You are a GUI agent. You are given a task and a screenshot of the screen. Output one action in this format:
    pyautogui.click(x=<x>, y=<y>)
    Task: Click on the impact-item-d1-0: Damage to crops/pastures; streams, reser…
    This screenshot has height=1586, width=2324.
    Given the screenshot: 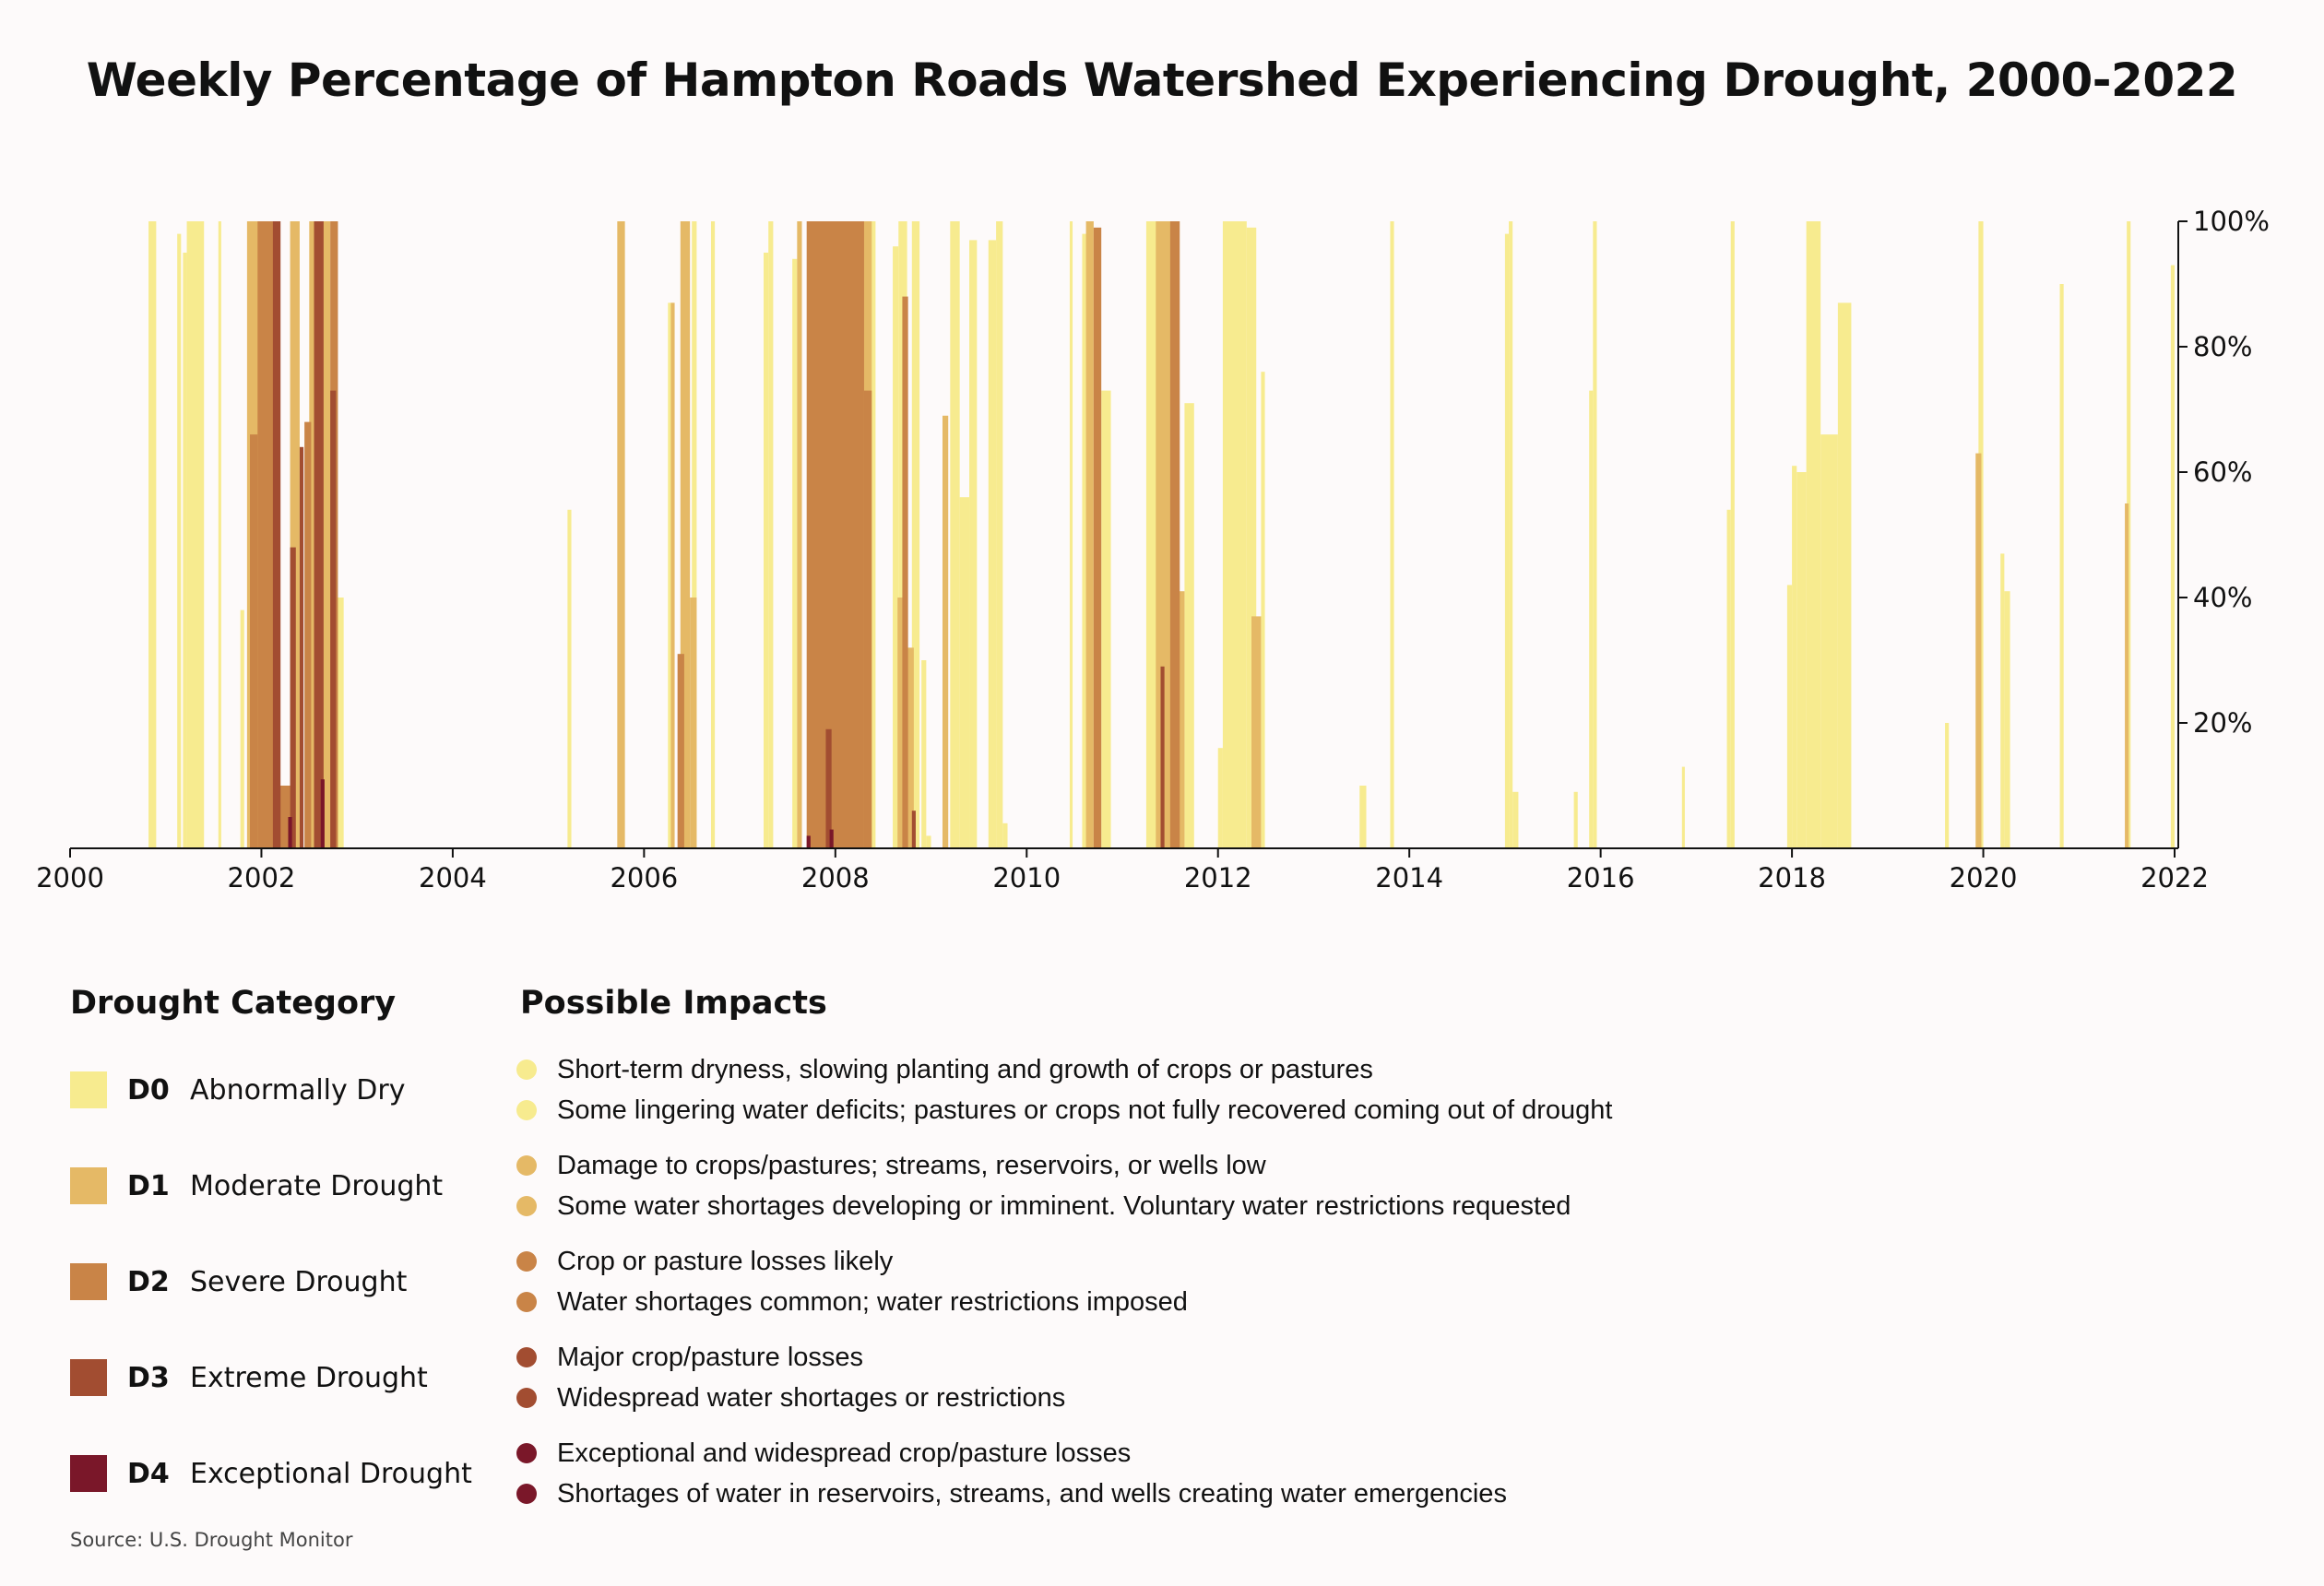 What is the action you would take?
    pyautogui.click(x=891, y=1165)
    